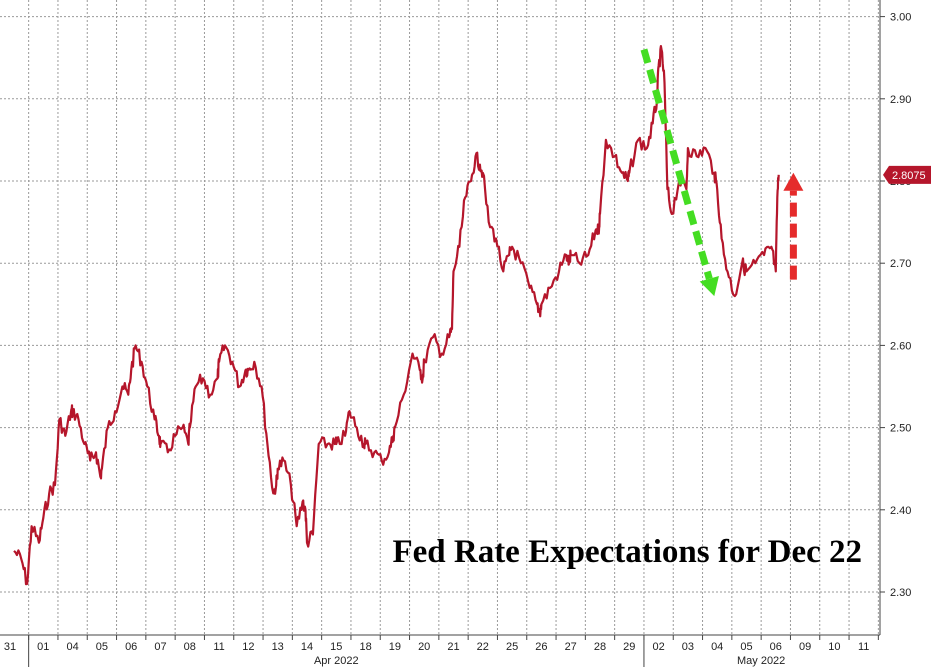  What do you see at coordinates (900, 593) in the screenshot?
I see `y-tick-label: 2.30` at bounding box center [900, 593].